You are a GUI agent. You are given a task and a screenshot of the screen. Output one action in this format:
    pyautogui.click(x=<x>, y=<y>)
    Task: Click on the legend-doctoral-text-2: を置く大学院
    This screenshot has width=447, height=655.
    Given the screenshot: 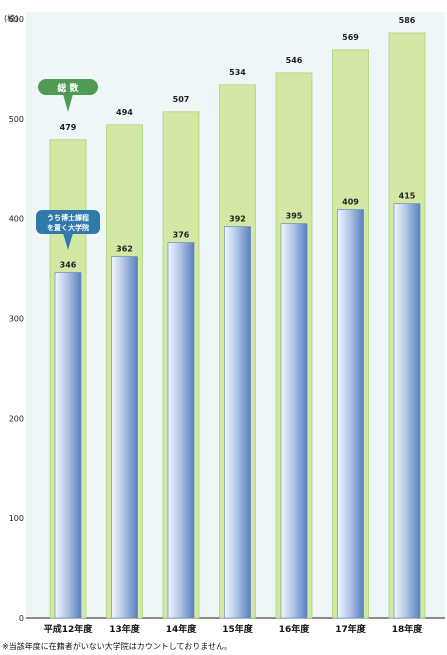 What is the action you would take?
    pyautogui.click(x=68, y=227)
    